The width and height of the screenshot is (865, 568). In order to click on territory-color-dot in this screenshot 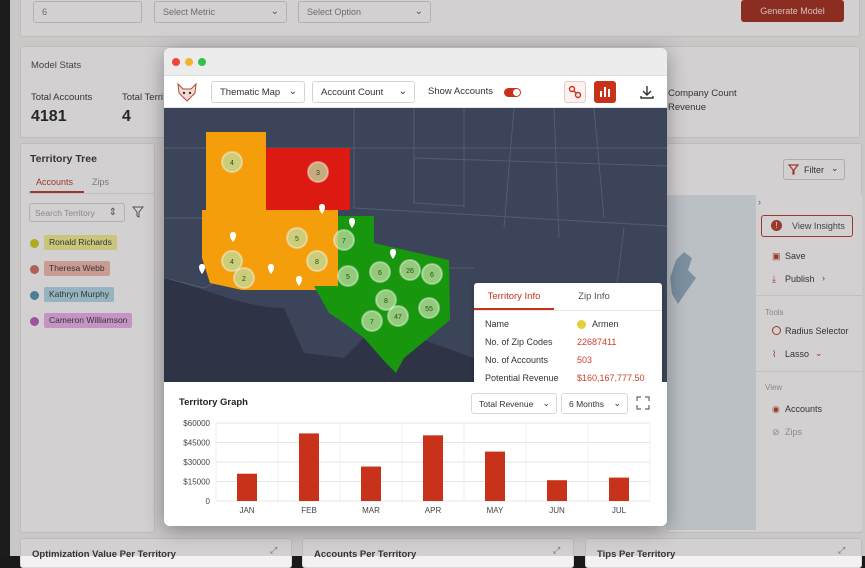, I will do `click(581, 324)`.